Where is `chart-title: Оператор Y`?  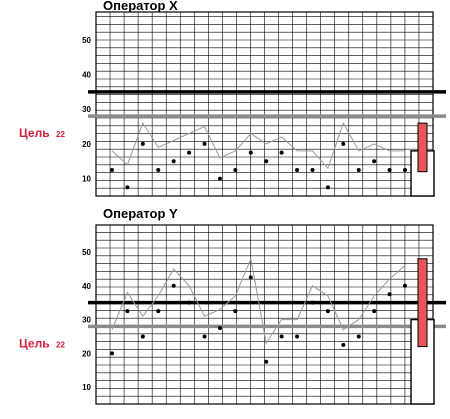 chart-title: Оператор Y is located at coordinates (140, 213).